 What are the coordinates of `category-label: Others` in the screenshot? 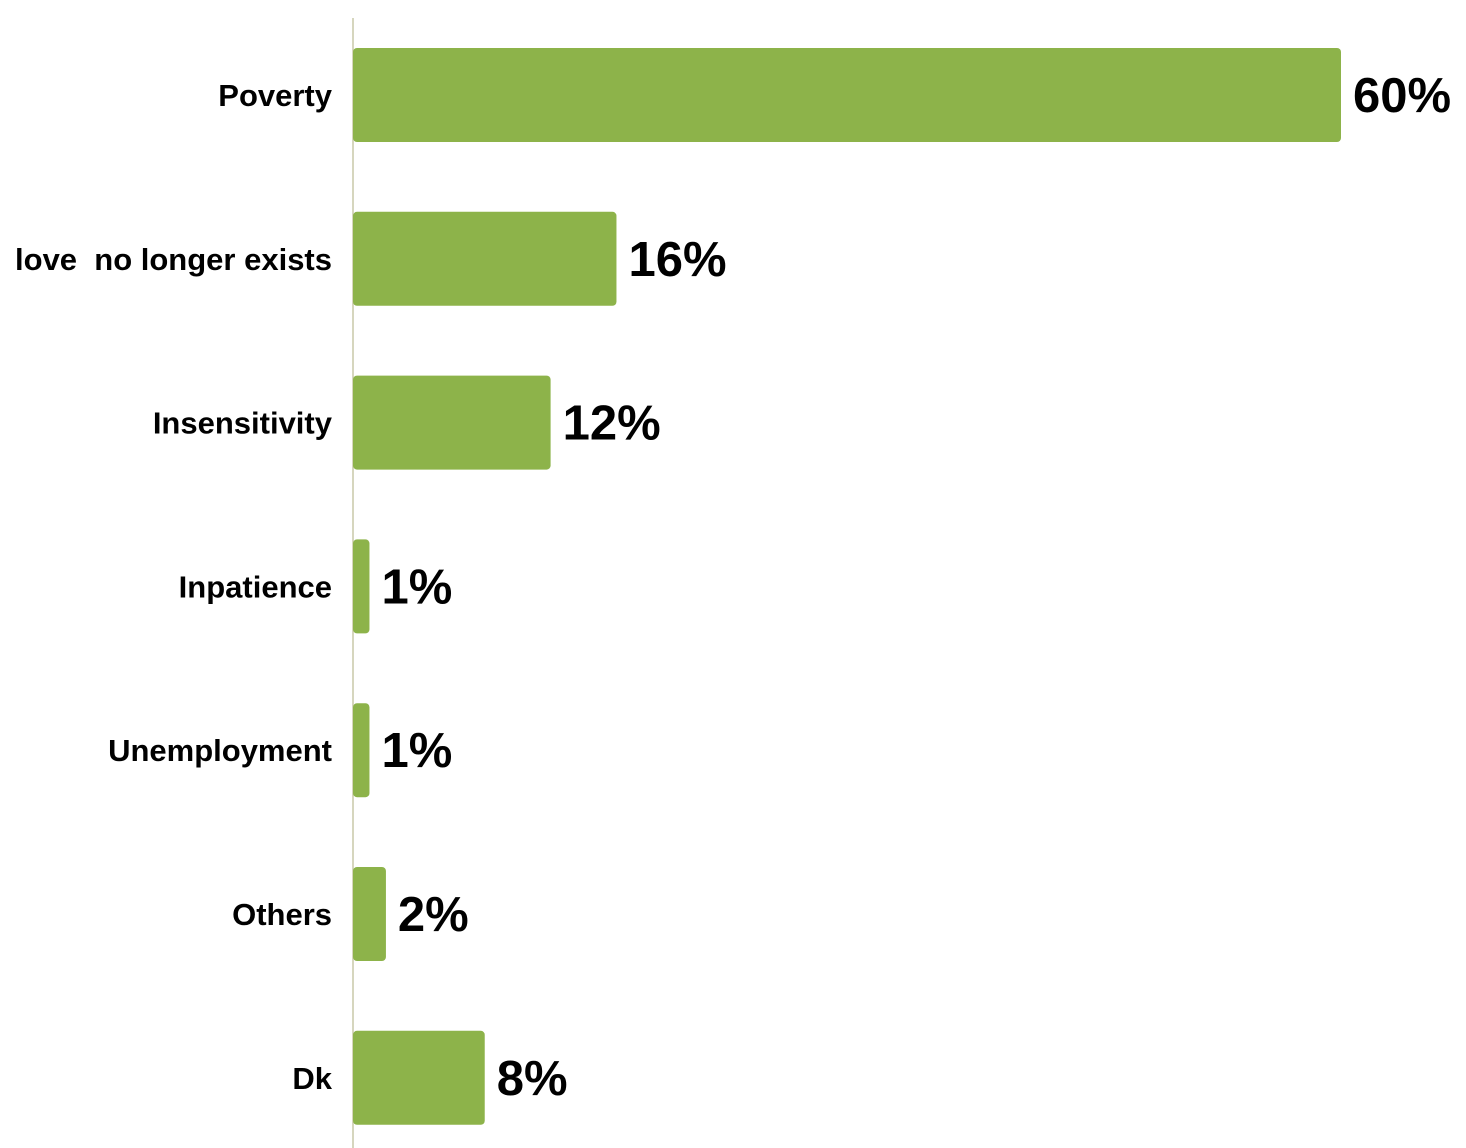 It's located at (282, 914).